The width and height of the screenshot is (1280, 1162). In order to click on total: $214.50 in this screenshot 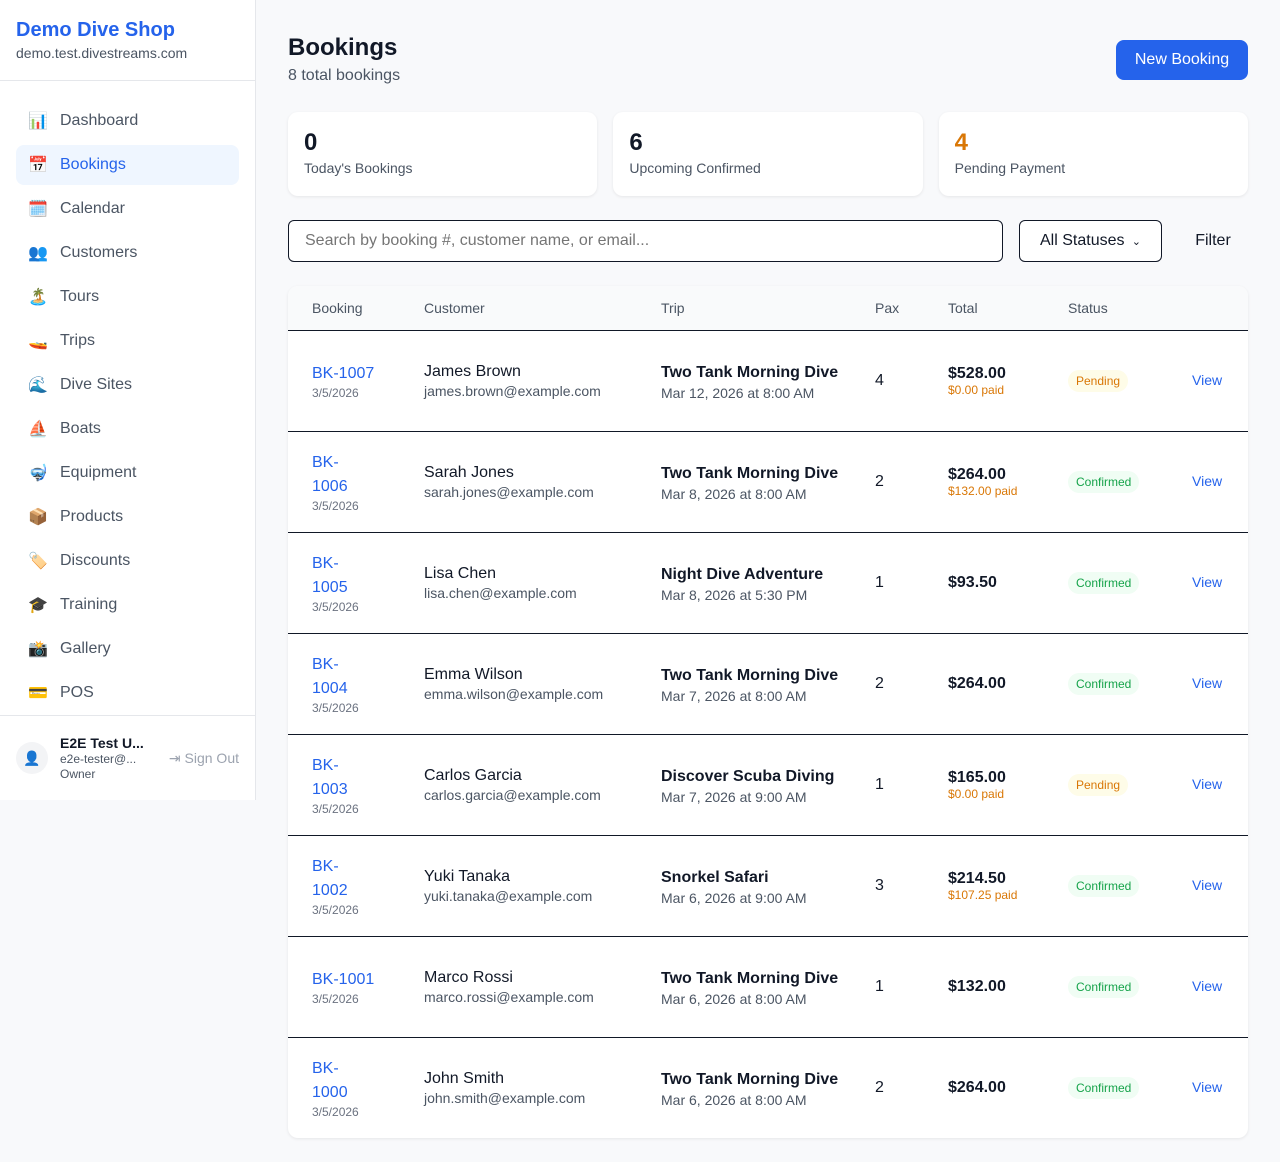, I will do `click(977, 878)`.